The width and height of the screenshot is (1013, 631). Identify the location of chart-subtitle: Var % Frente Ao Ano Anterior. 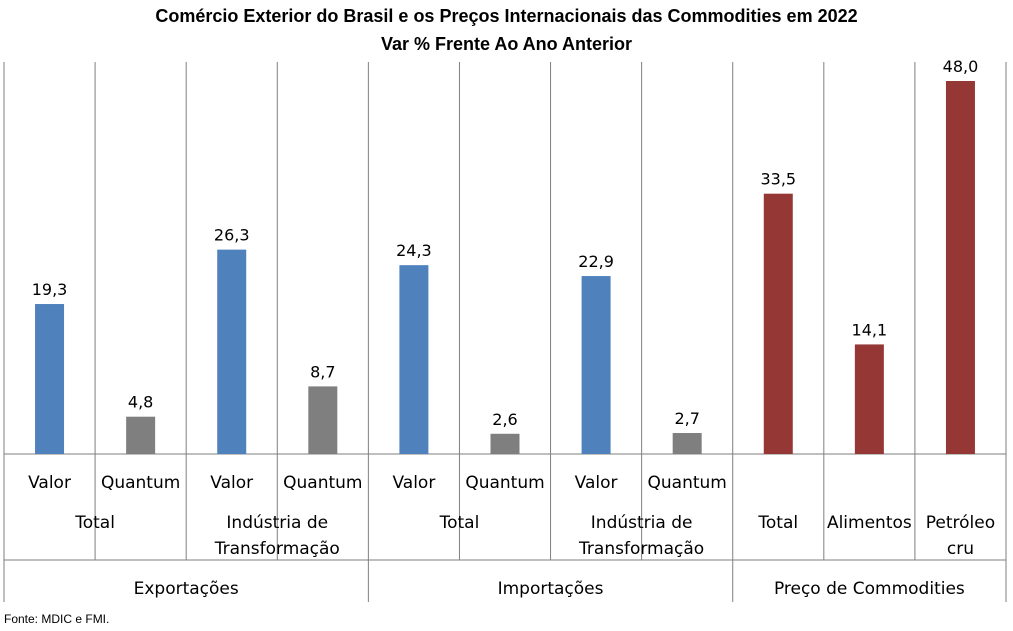
(506, 44).